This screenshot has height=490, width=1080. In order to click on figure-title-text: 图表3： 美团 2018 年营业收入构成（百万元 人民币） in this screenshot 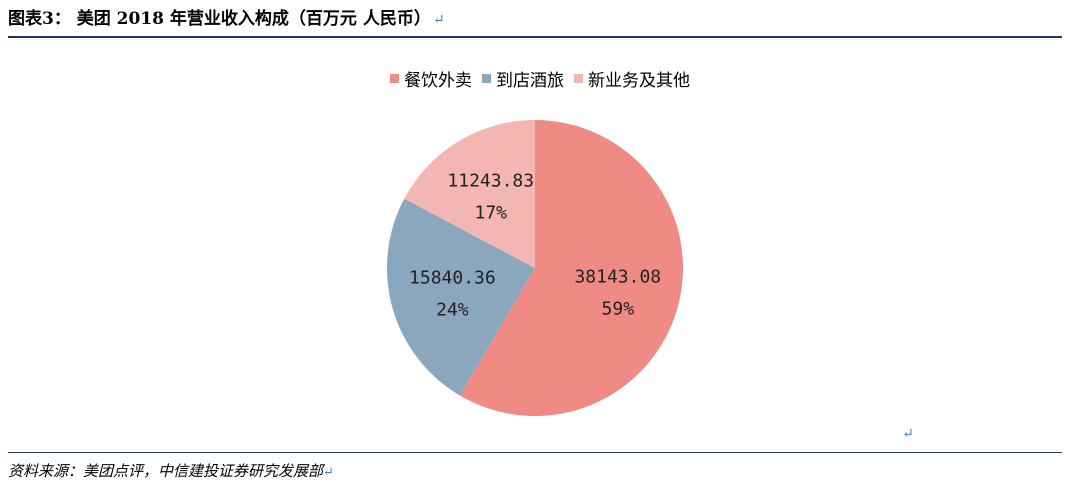, I will do `click(219, 19)`.